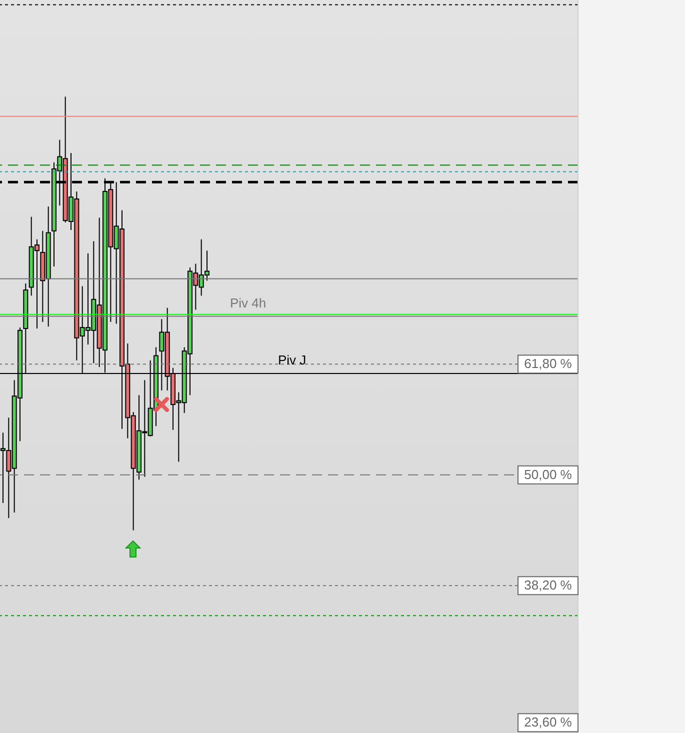 This screenshot has height=733, width=685. I want to click on y-tick-label: 23,60 %, so click(548, 722).